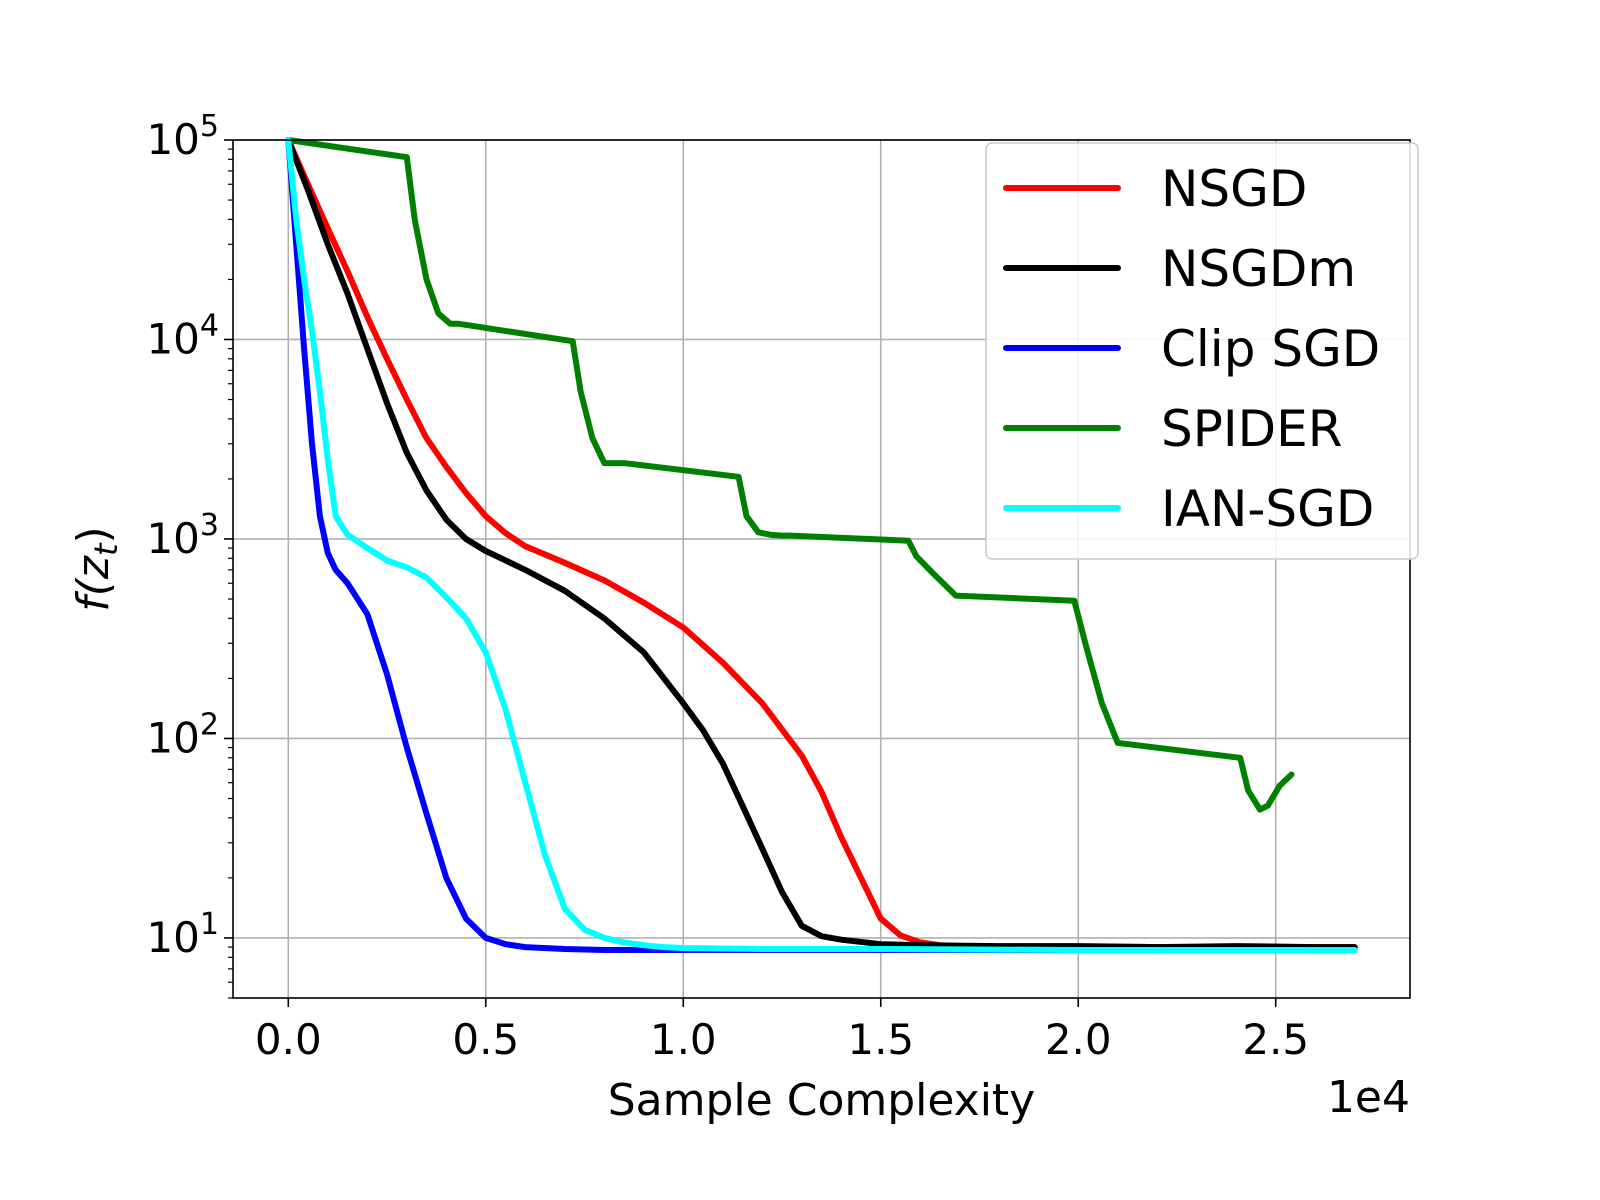  Describe the element at coordinates (209, 924) in the screenshot. I see `y-tick-label-exponent: 1` at that location.